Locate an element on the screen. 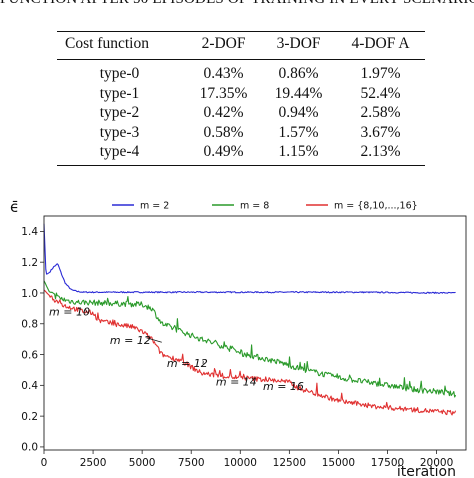  cell: type-0 is located at coordinates (119, 73).